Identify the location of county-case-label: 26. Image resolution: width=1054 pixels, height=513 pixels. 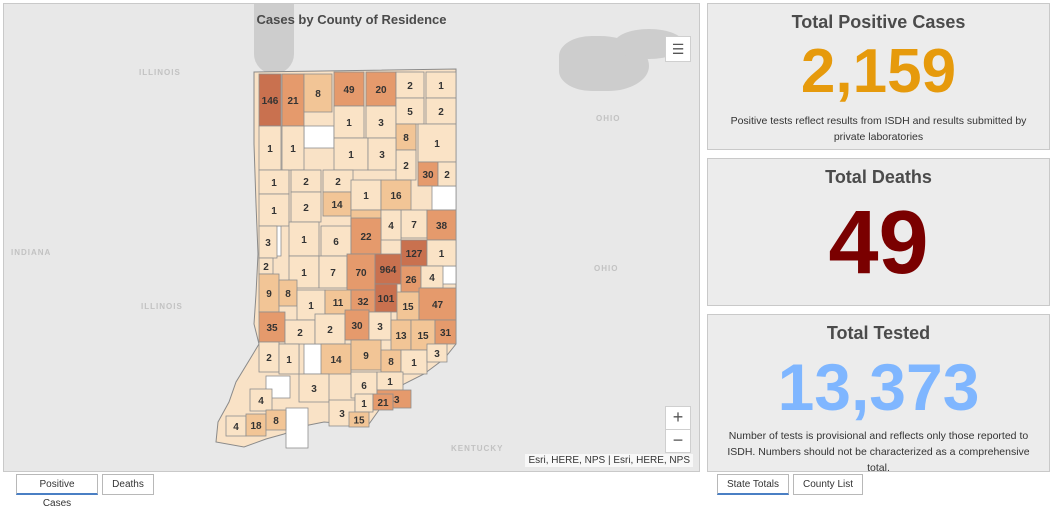
(411, 280).